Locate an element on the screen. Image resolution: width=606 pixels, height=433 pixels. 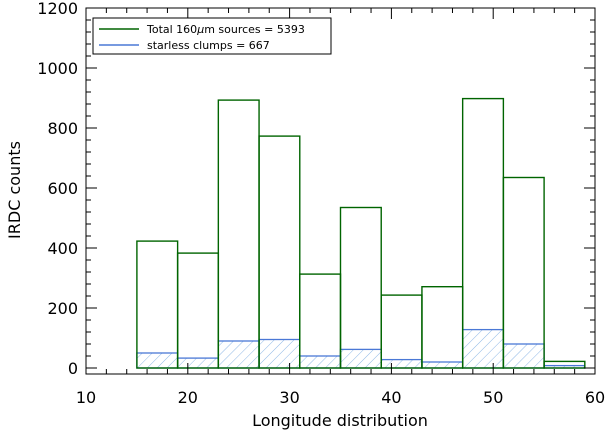
y-tick-label: 600 is located at coordinates (62, 188).